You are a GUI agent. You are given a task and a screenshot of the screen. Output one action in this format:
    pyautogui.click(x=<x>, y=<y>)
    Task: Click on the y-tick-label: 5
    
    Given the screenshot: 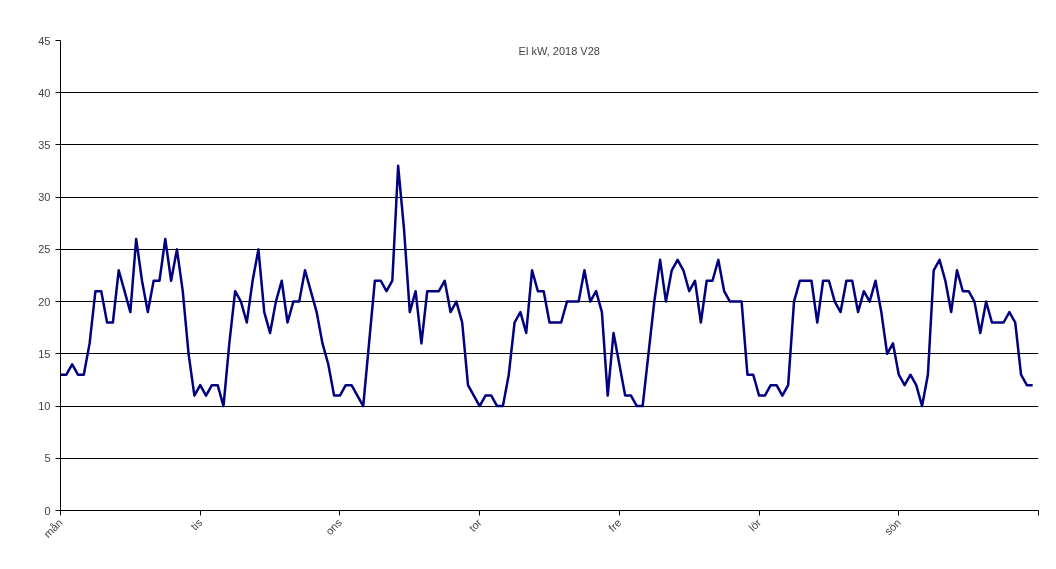 What is the action you would take?
    pyautogui.click(x=47, y=458)
    